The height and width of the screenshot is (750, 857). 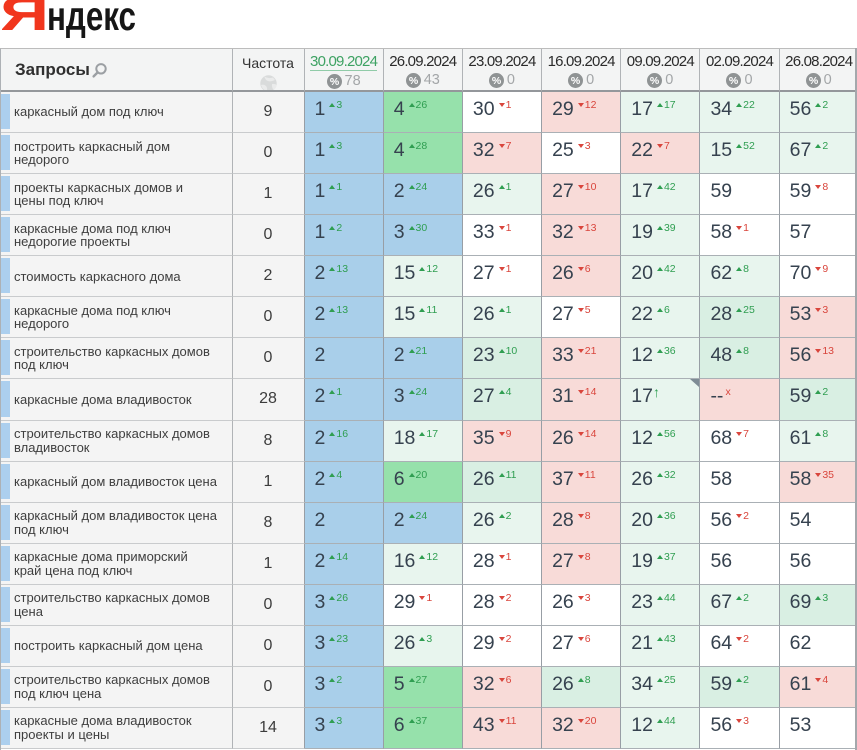 I want to click on svg-text: Я, so click(x=25, y=20).